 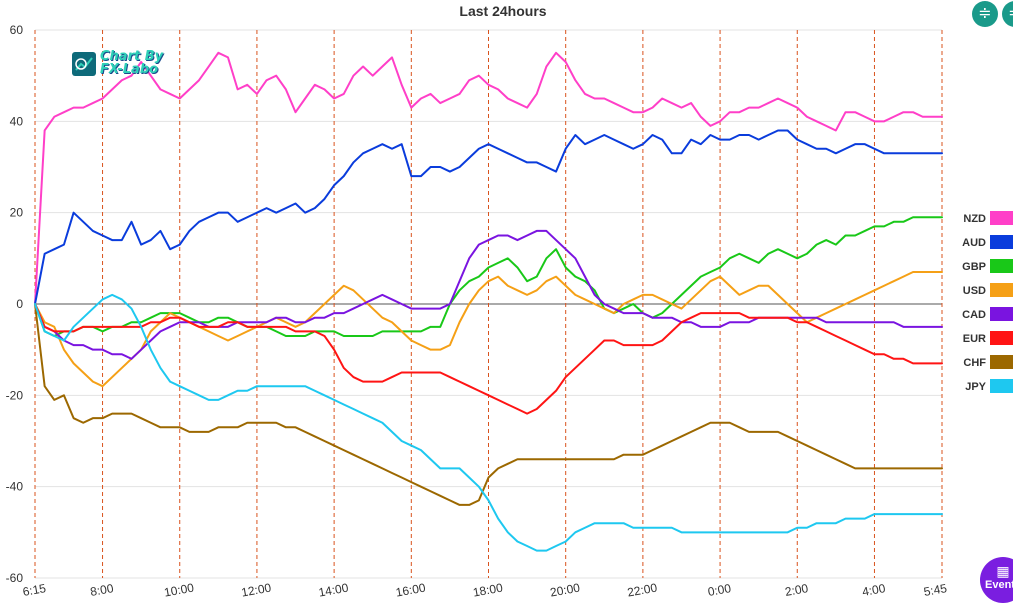 What do you see at coordinates (974, 219) in the screenshot?
I see `legend-label-nzd: NZD` at bounding box center [974, 219].